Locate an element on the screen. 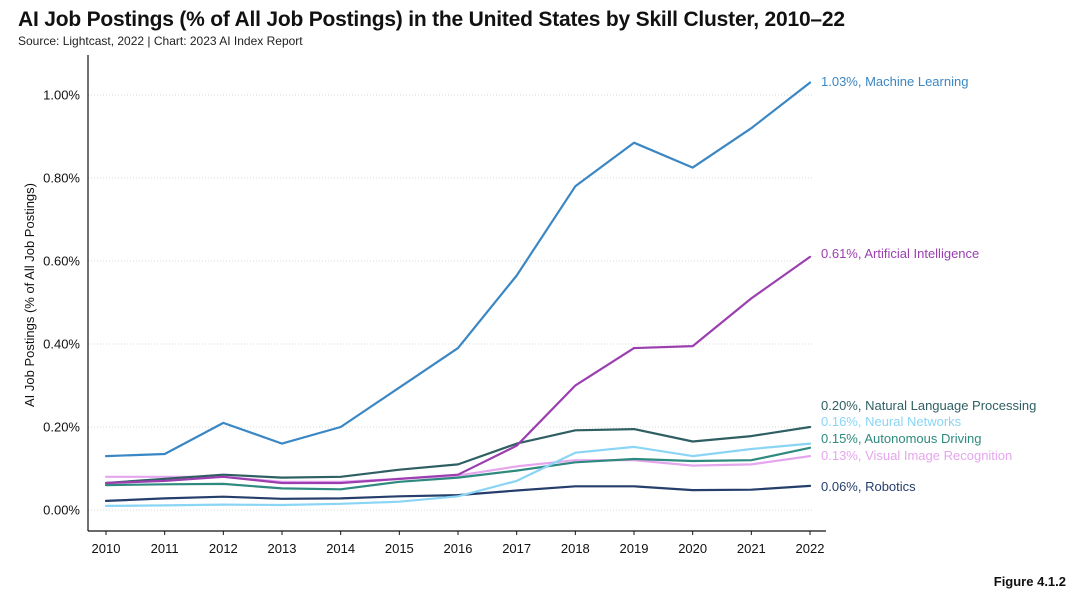  x-tick-label: 2014 is located at coordinates (340, 548).